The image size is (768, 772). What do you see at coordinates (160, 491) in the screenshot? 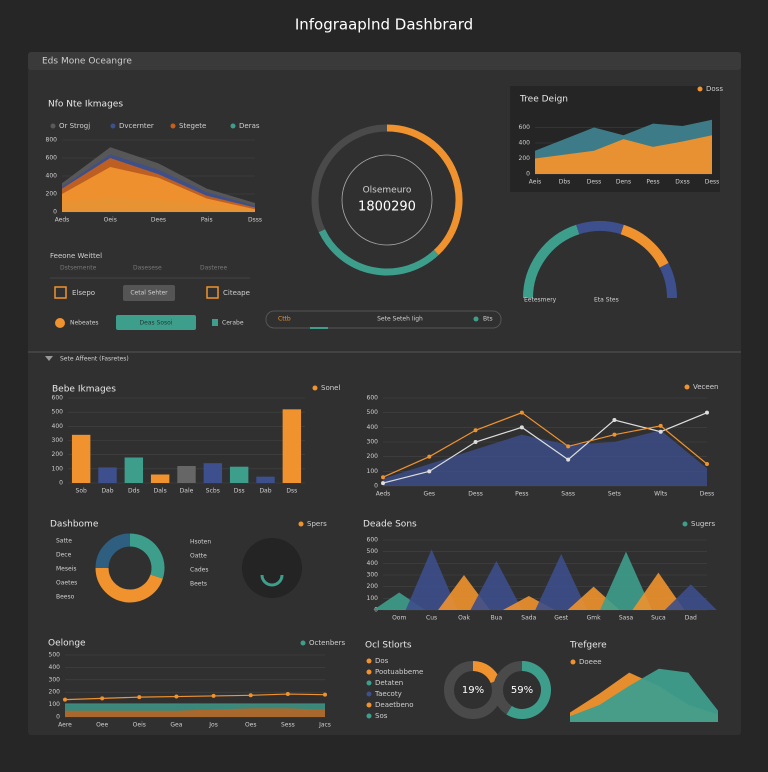
I see `x-tick-label: Dals` at bounding box center [160, 491].